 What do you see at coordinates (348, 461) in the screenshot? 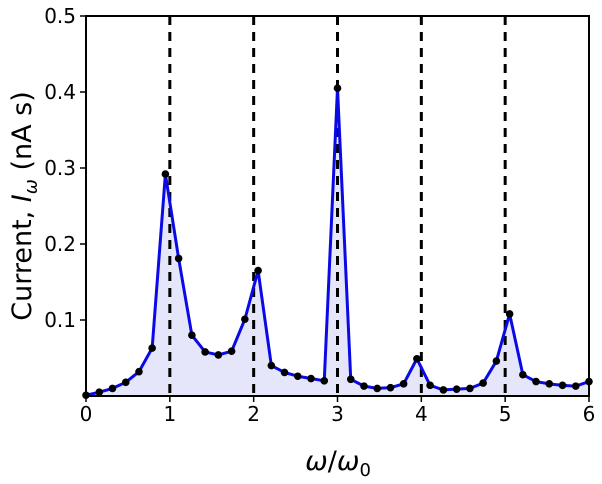
I see `x-axis-title-denominator: ω` at bounding box center [348, 461].